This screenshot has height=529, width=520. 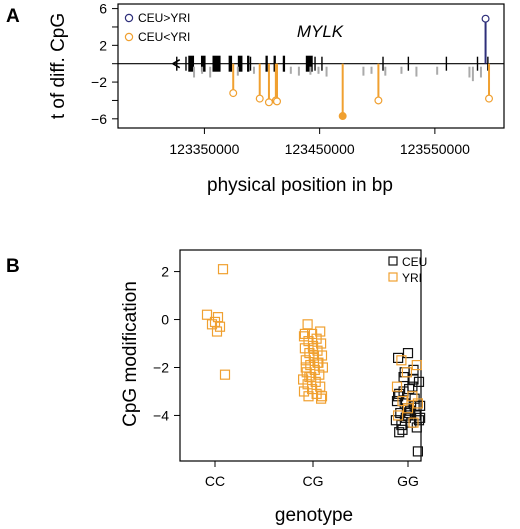 What do you see at coordinates (165, 320) in the screenshot?
I see `panel-b-y-tick-label: 0` at bounding box center [165, 320].